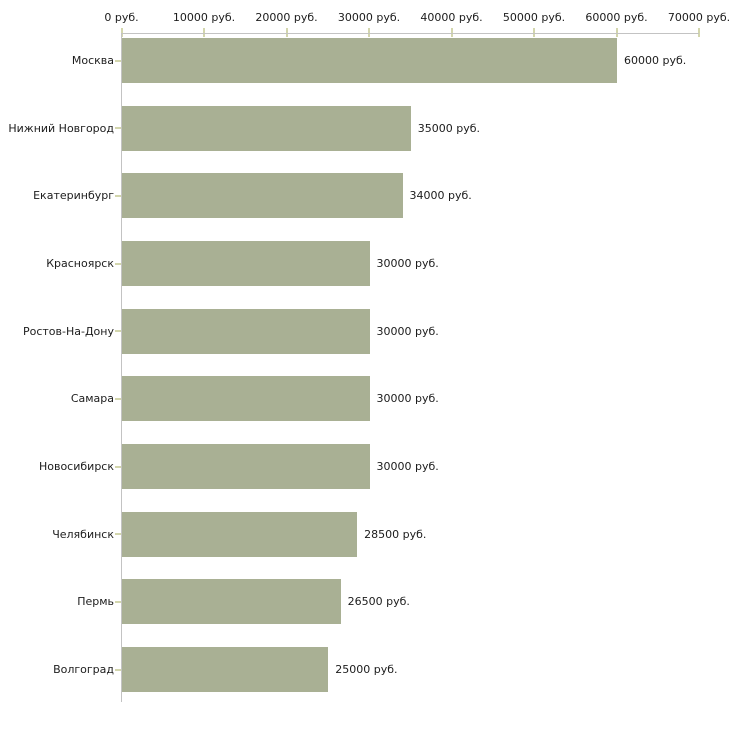  I want to click on category-label: Екатеринбург, so click(73, 196).